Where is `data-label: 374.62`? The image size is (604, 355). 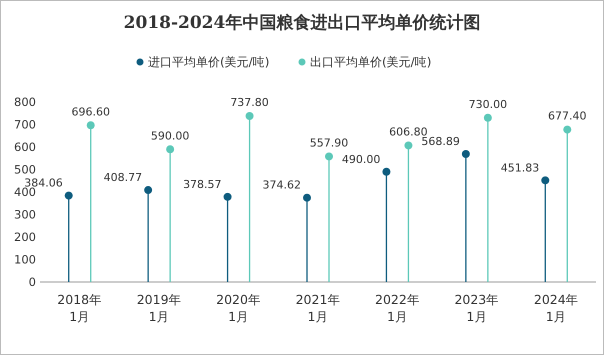
data-label: 374.62 is located at coordinates (281, 185).